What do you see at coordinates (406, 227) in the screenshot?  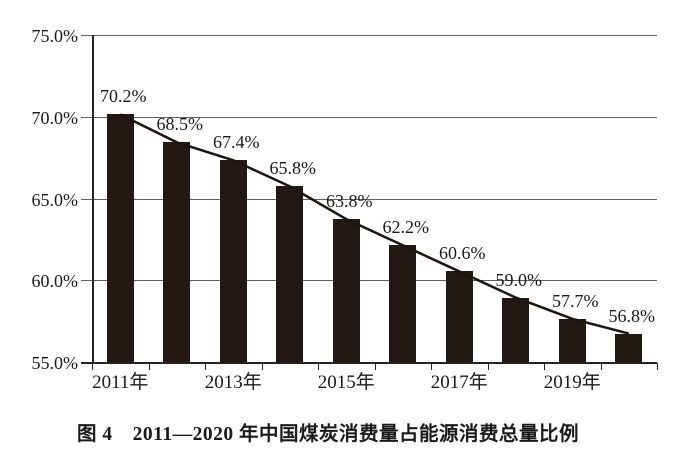 I see `data-label-2016年: 62.2%` at bounding box center [406, 227].